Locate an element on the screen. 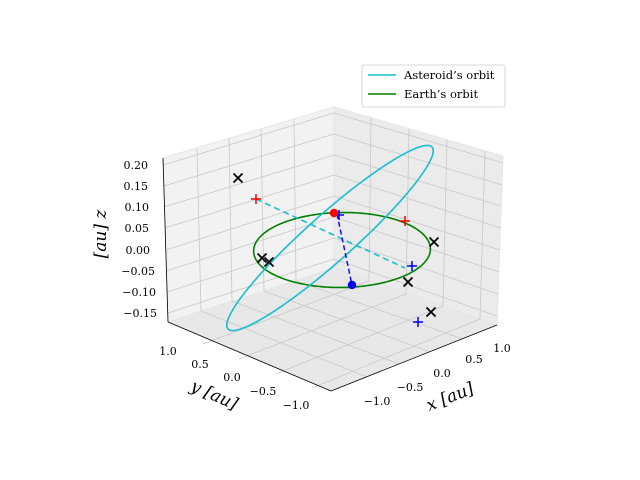  z-tick-label: −0.15 is located at coordinates (140, 313).